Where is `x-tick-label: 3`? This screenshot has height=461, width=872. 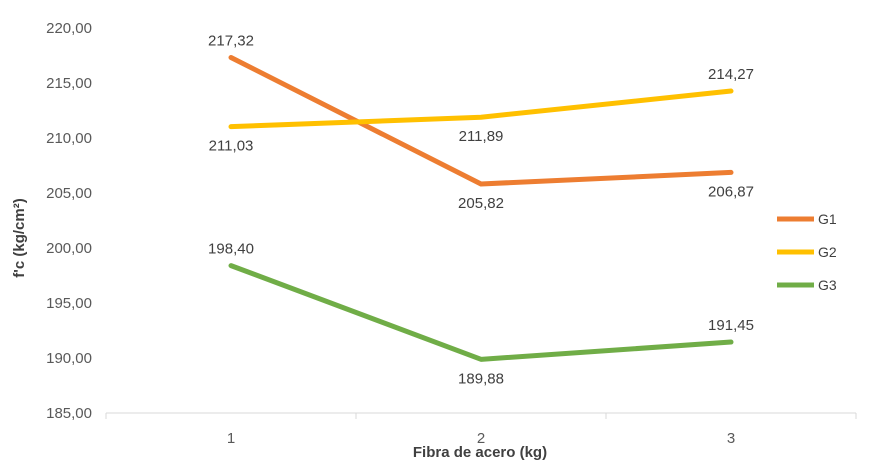
x-tick-label: 3 is located at coordinates (731, 438).